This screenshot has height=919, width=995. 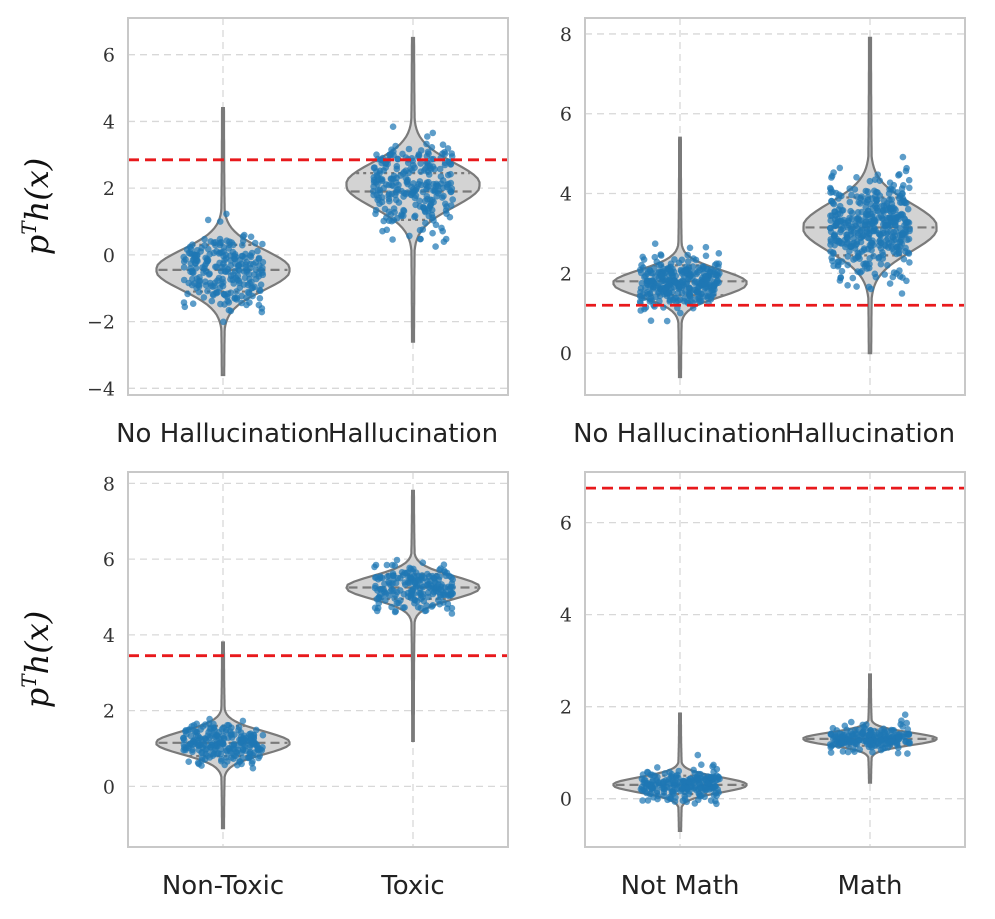 I want to click on points-hallucination, so click(x=869, y=225).